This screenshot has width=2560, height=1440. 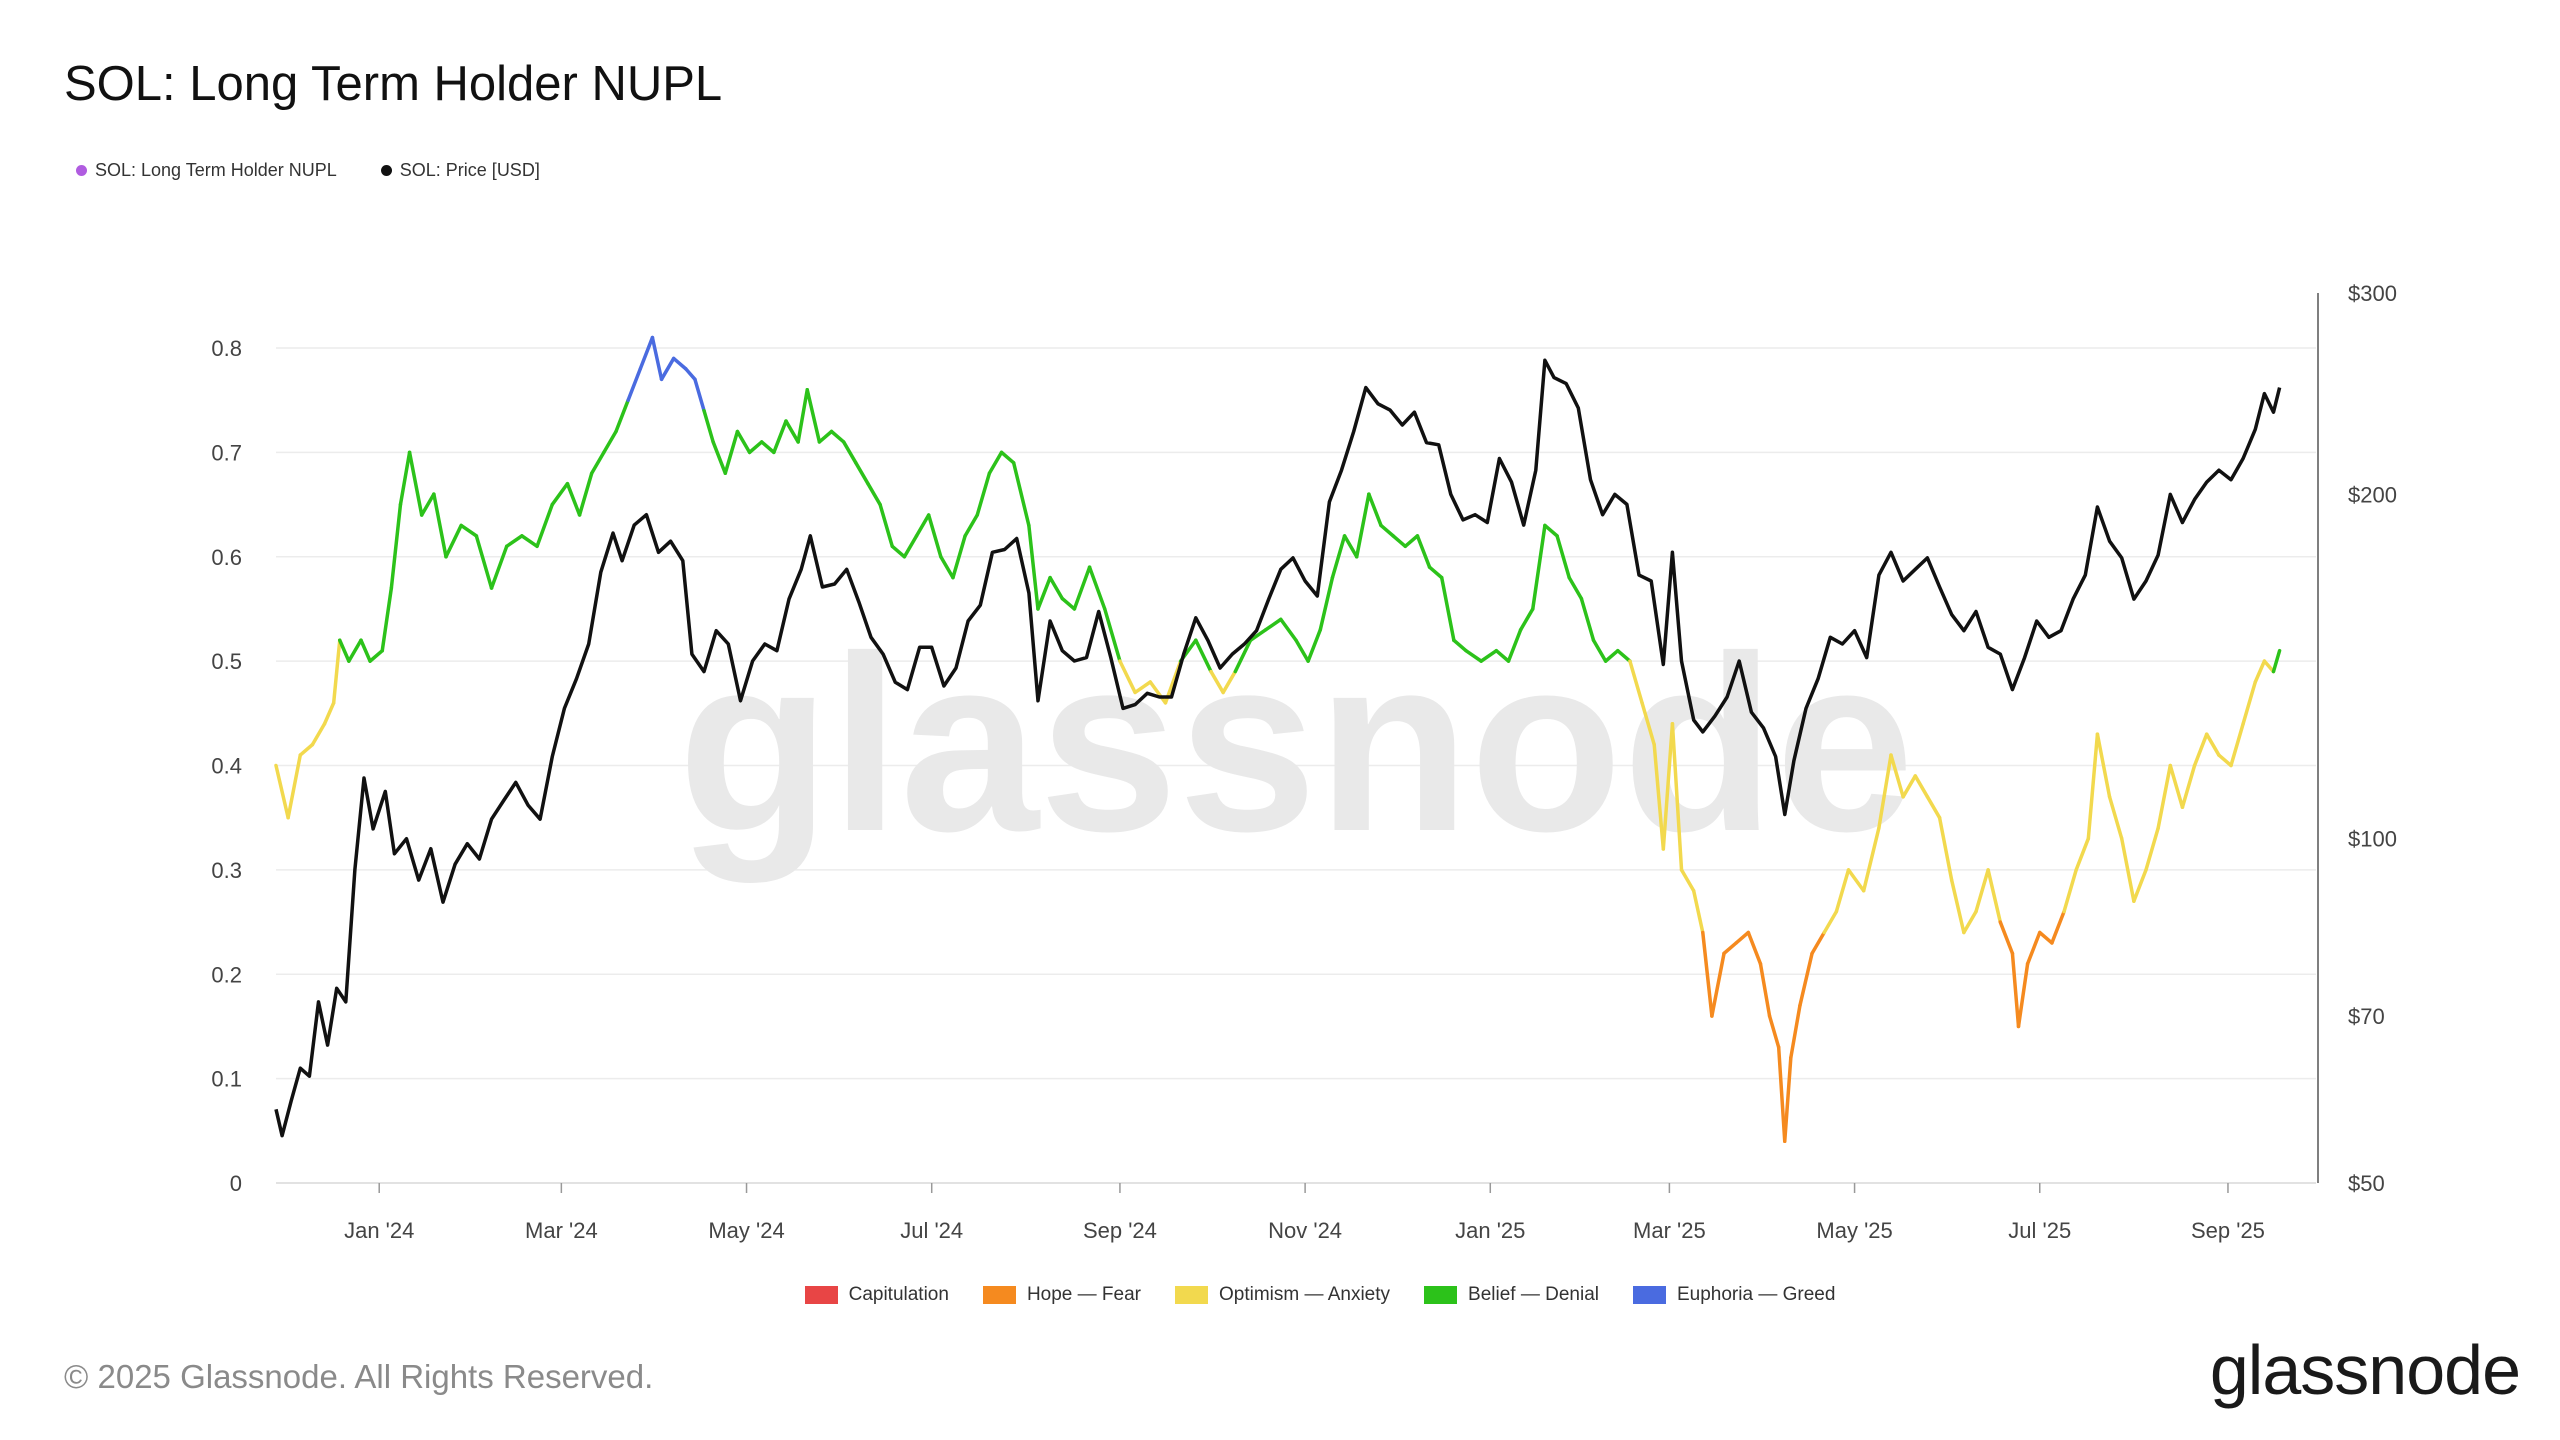 I want to click on x-tick-label: Jul '24, so click(x=931, y=1230).